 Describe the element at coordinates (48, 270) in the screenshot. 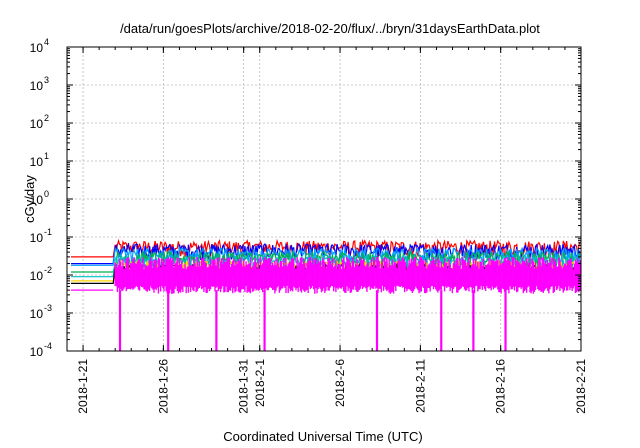

I see `y-tick-exponent: -2` at that location.